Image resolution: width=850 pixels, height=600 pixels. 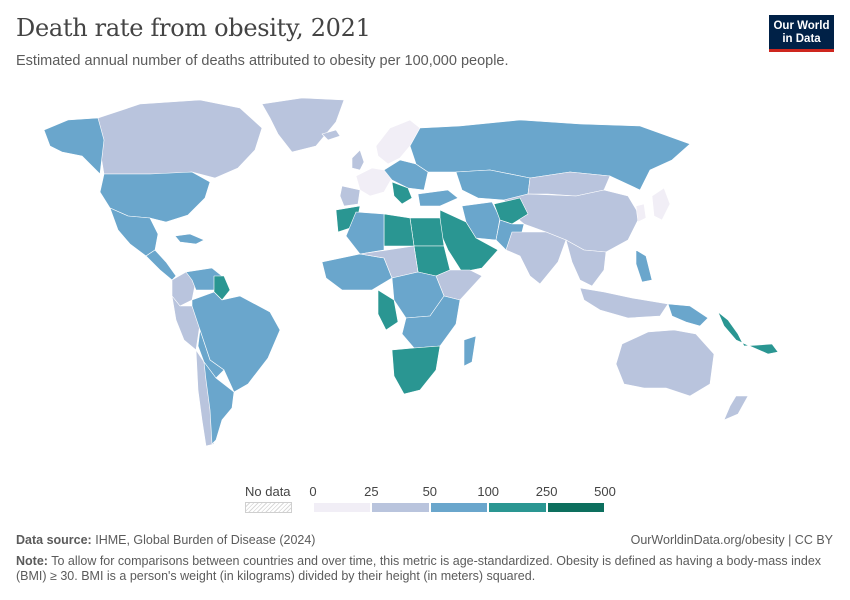 I want to click on region-pacific-islands, so click(x=748, y=333).